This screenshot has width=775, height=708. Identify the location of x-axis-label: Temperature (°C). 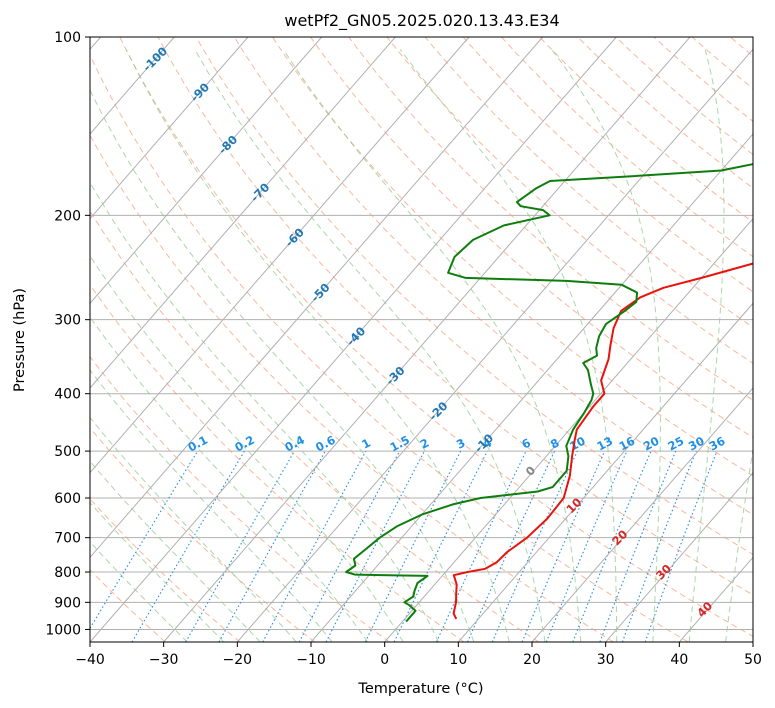
(420, 689).